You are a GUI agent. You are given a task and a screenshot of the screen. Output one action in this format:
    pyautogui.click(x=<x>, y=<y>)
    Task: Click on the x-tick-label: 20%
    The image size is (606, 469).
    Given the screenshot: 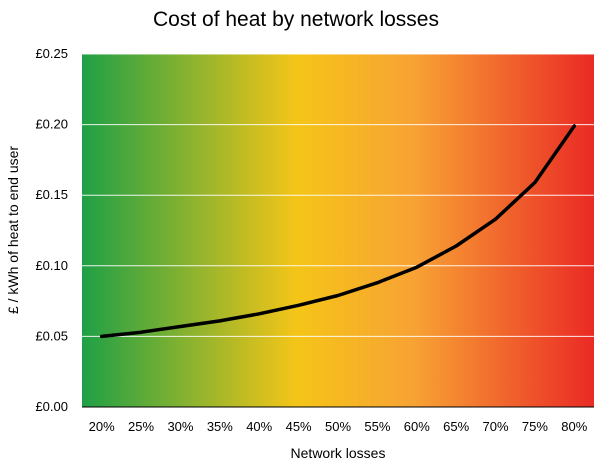 What is the action you would take?
    pyautogui.click(x=102, y=426)
    